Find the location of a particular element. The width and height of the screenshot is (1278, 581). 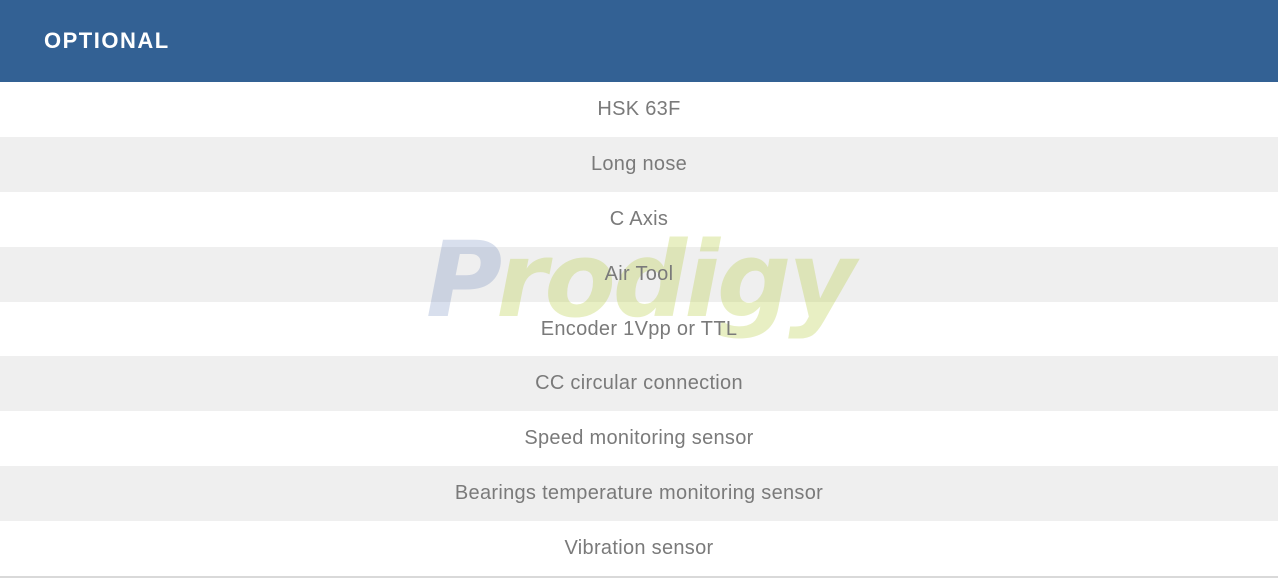

table-row: Vibration sensor is located at coordinates (639, 549).